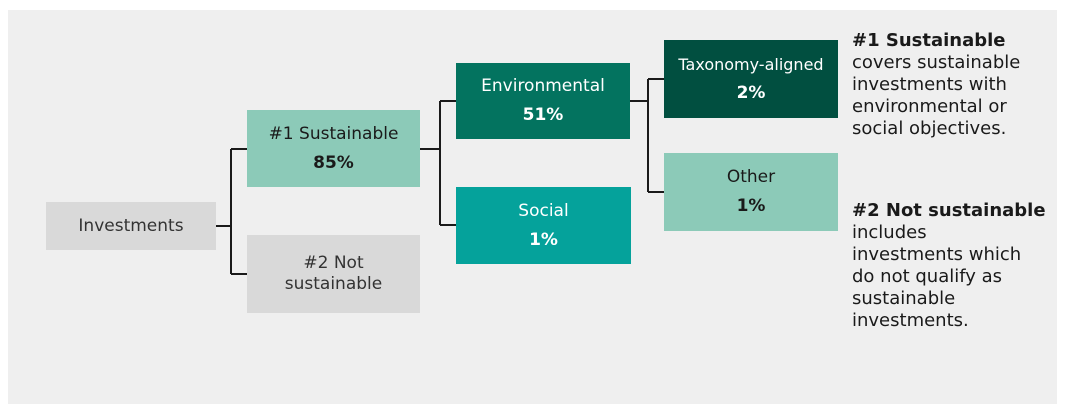 This screenshot has width=1069, height=406. Describe the element at coordinates (751, 93) in the screenshot. I see `taxonomy-aligned-value: 2%` at that location.